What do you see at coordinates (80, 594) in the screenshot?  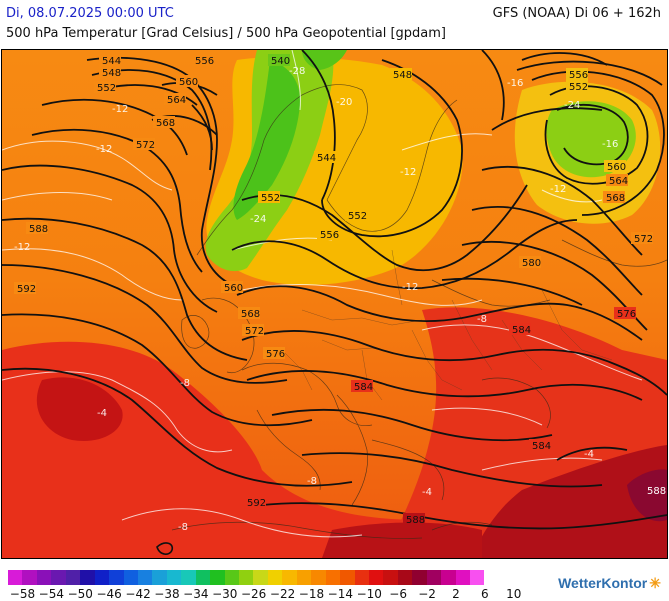 I see `legend-tick-label: −50` at bounding box center [80, 594].